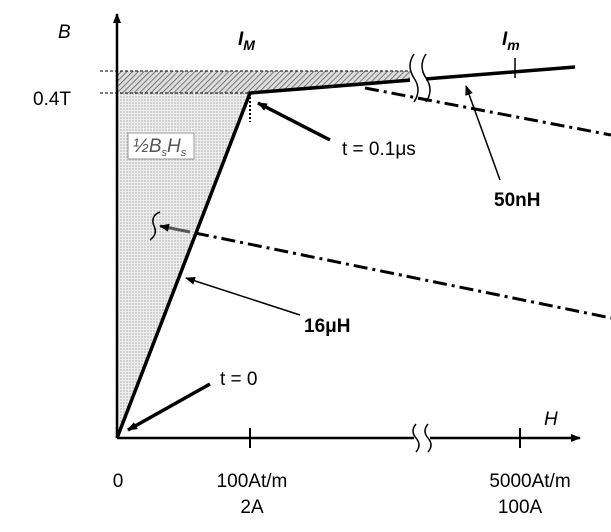 This screenshot has width=611, height=532. Describe the element at coordinates (118, 481) in the screenshot. I see `x-tick-label: 0` at that location.